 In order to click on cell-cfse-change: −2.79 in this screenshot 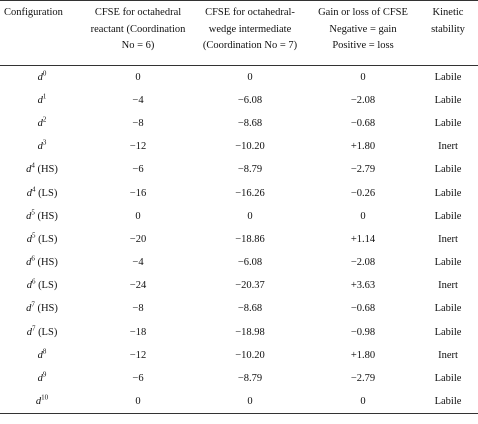, I will do `click(363, 379)`.